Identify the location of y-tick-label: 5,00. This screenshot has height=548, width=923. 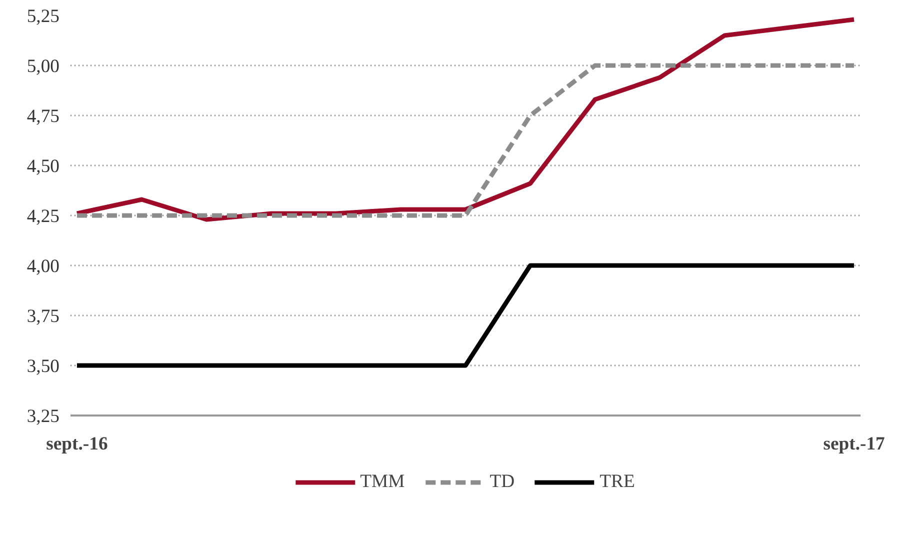
(43, 66).